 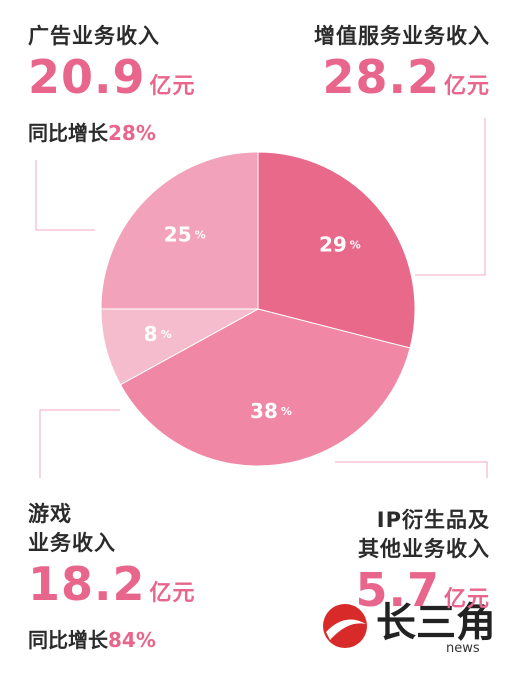 What do you see at coordinates (122, 133) in the screenshot?
I see `growth-value: 28` at bounding box center [122, 133].